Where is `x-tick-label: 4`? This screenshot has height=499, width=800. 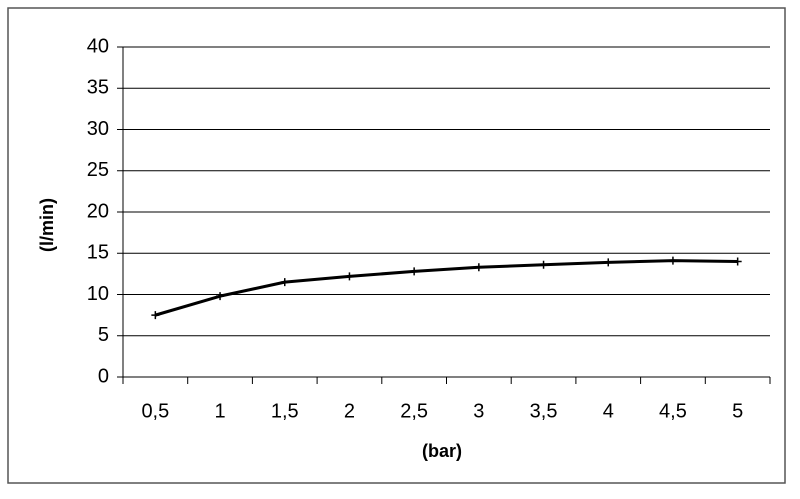 x-tick-label: 4 is located at coordinates (608, 411).